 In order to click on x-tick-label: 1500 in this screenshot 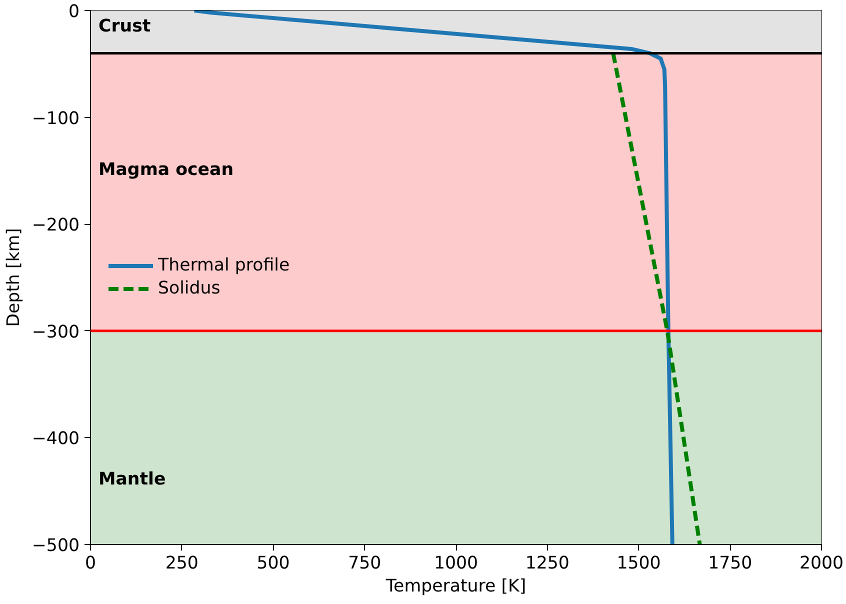, I will do `click(638, 564)`.